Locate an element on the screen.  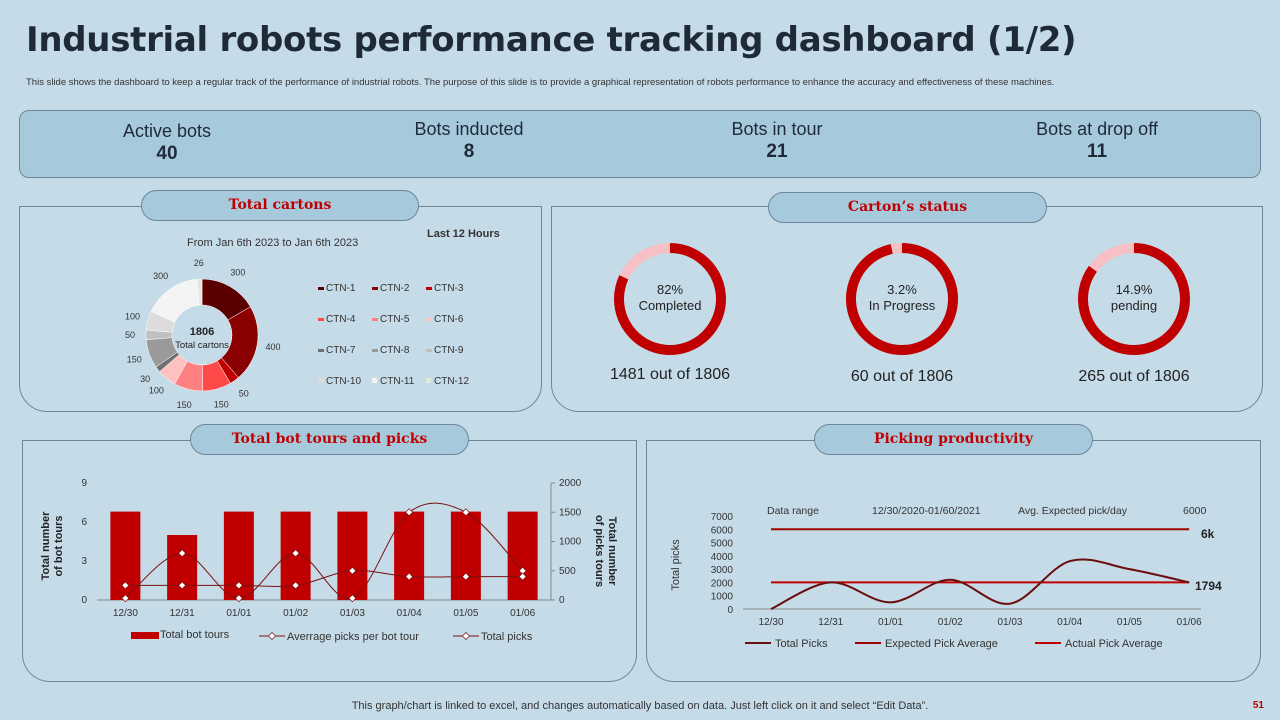
legend-label: CTN-4 is located at coordinates (341, 319).